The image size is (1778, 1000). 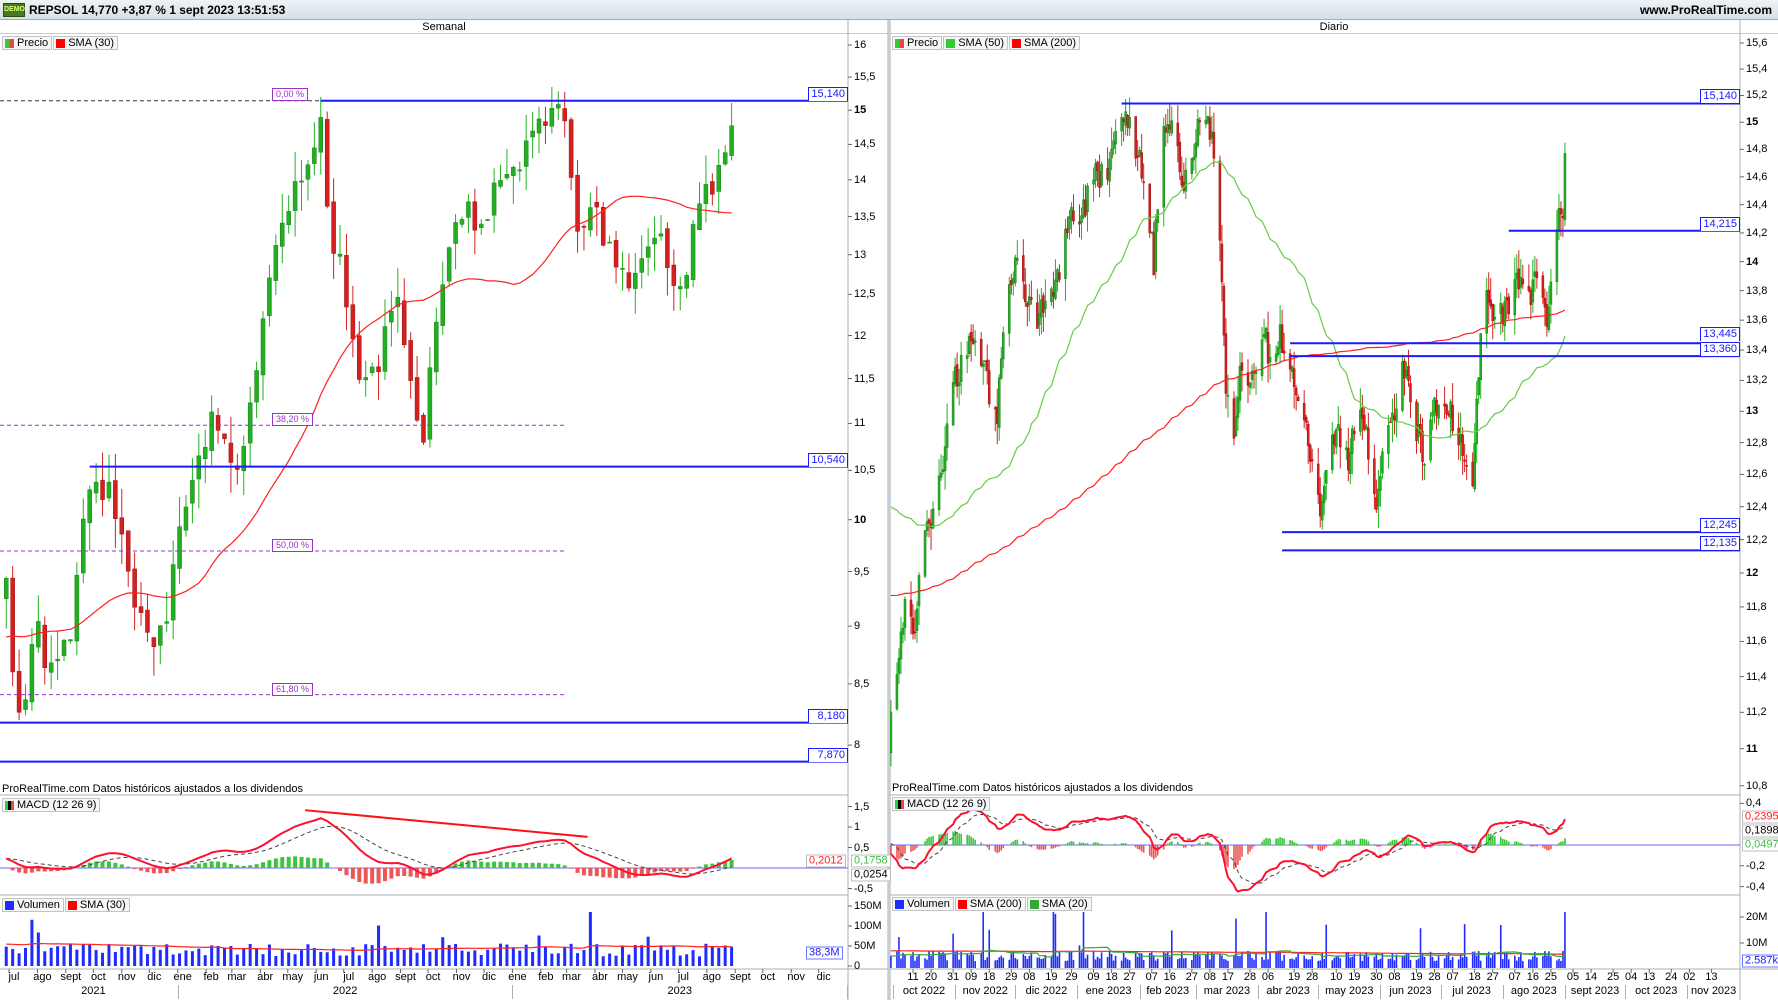 I want to click on legend-volume-sma: SMA (30), so click(x=97, y=905).